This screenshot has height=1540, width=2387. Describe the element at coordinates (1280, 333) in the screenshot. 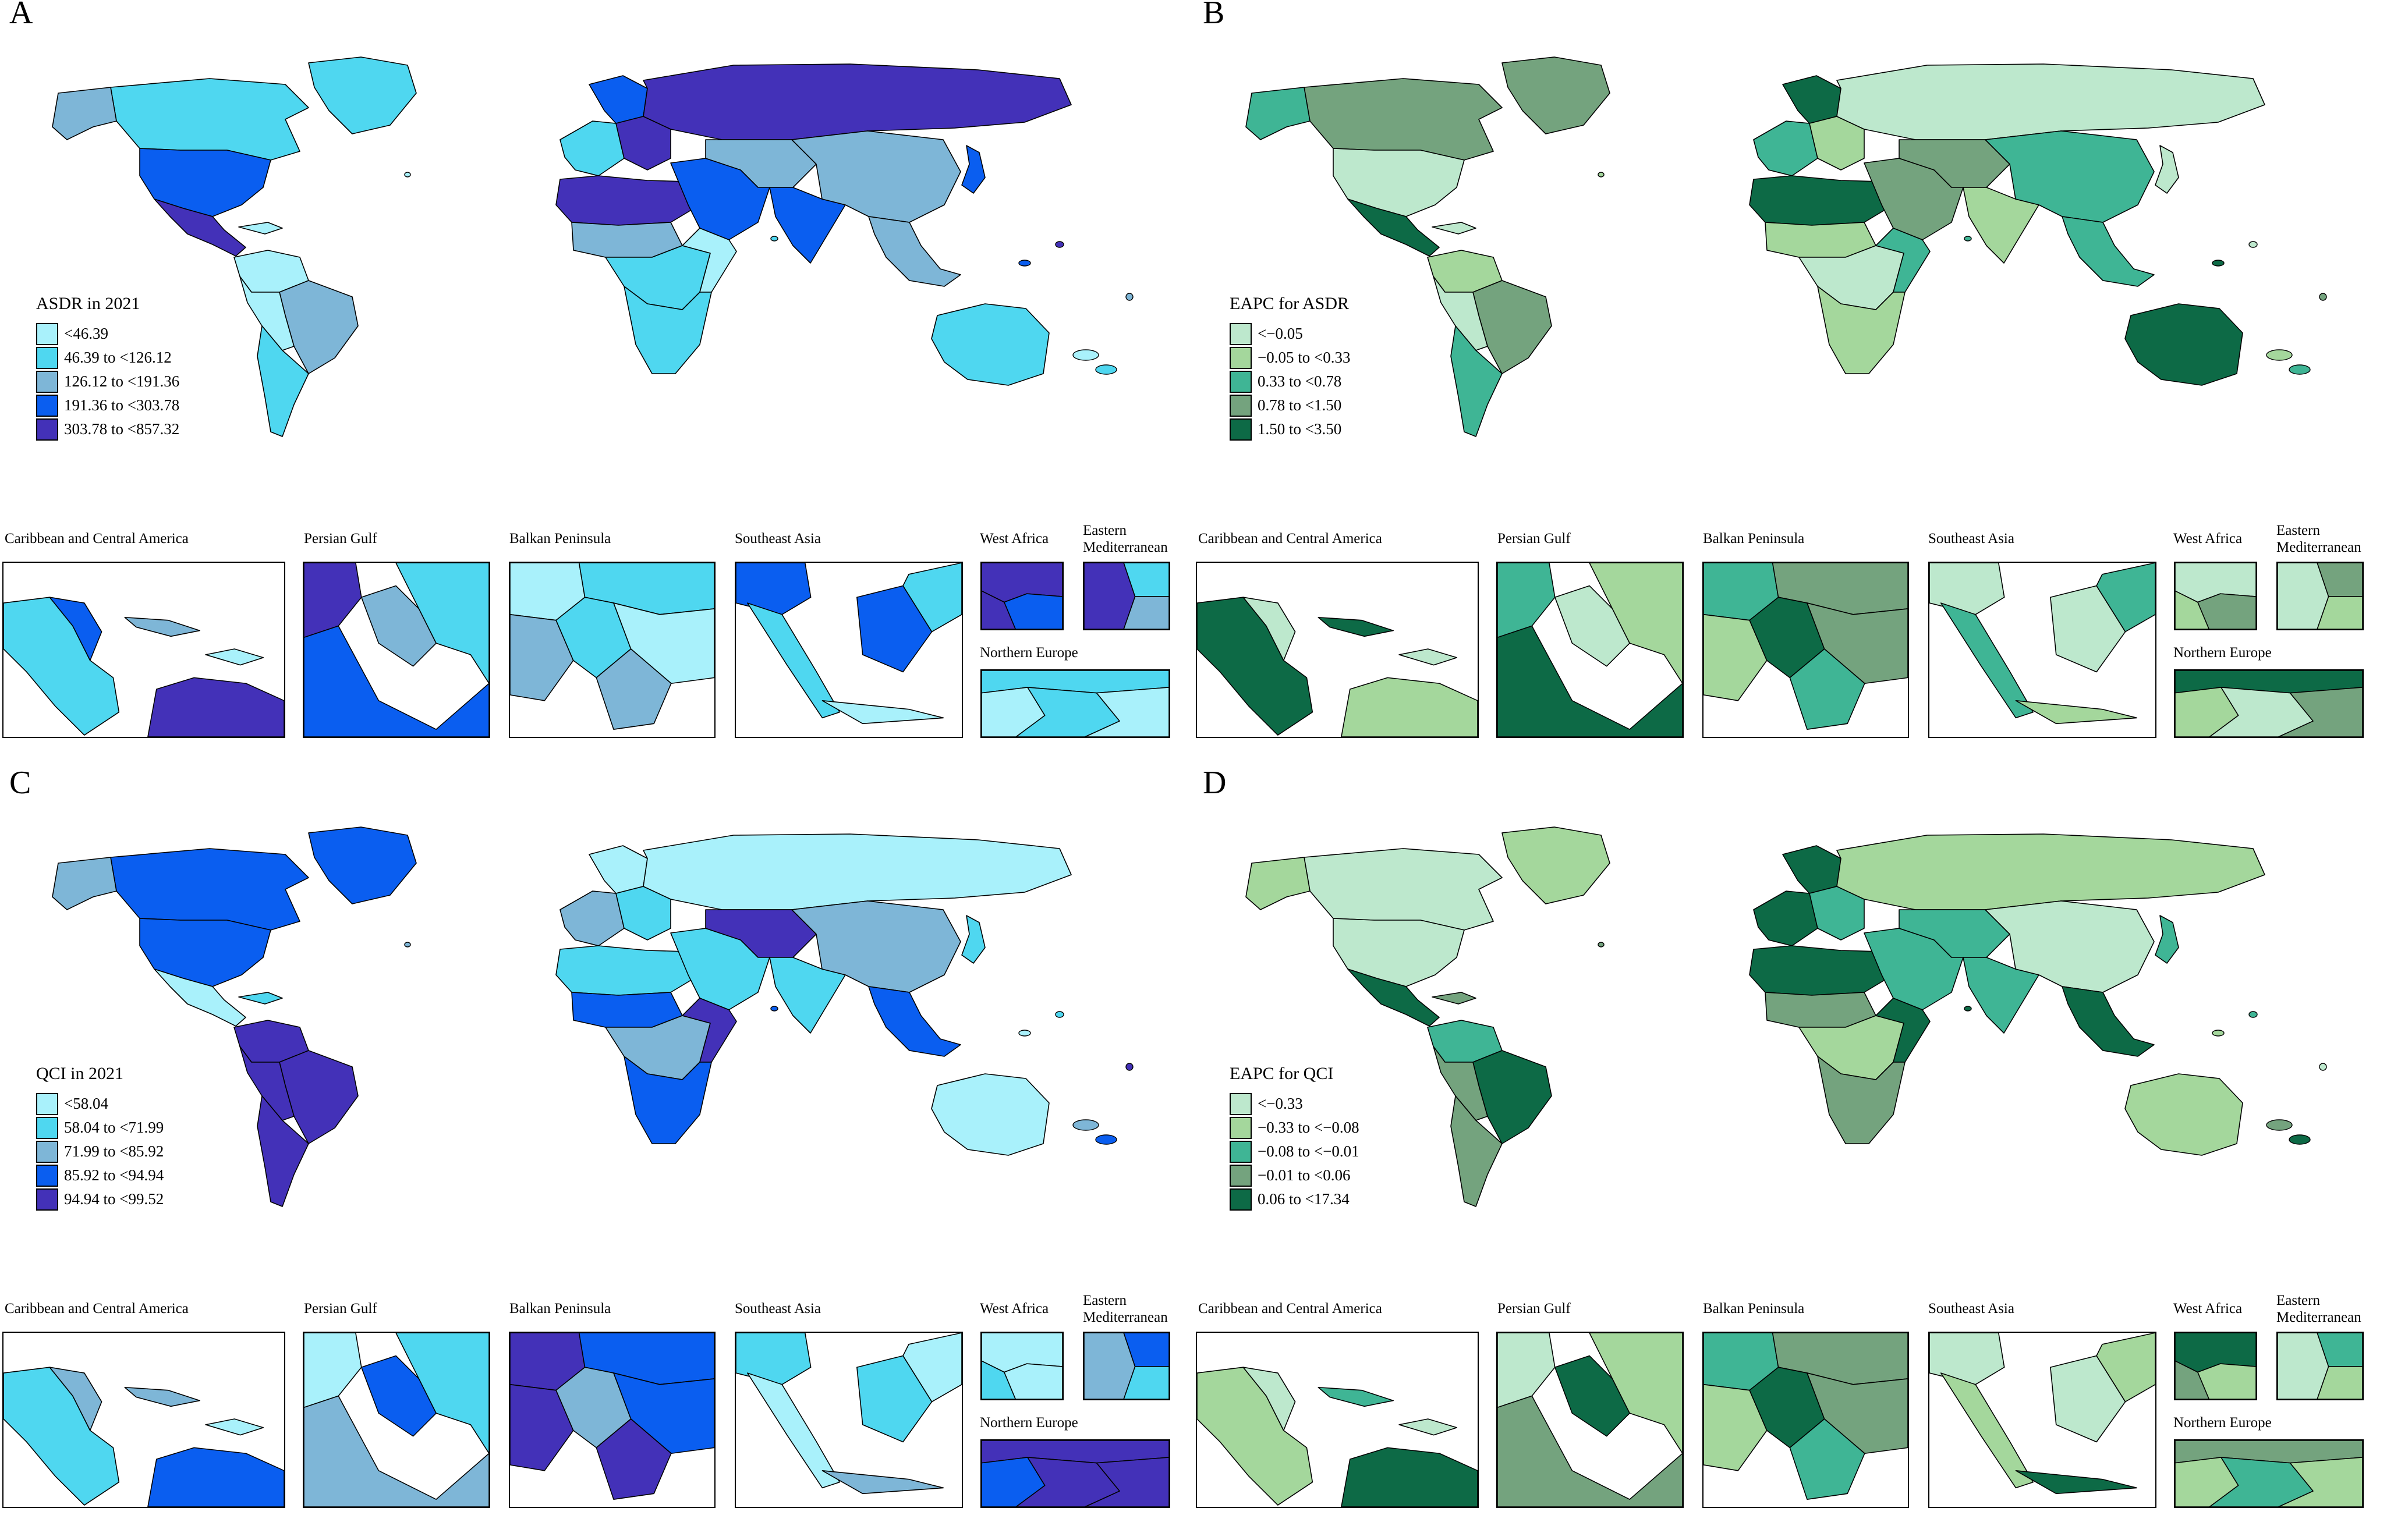

I see `legend-label: <−0.05` at that location.